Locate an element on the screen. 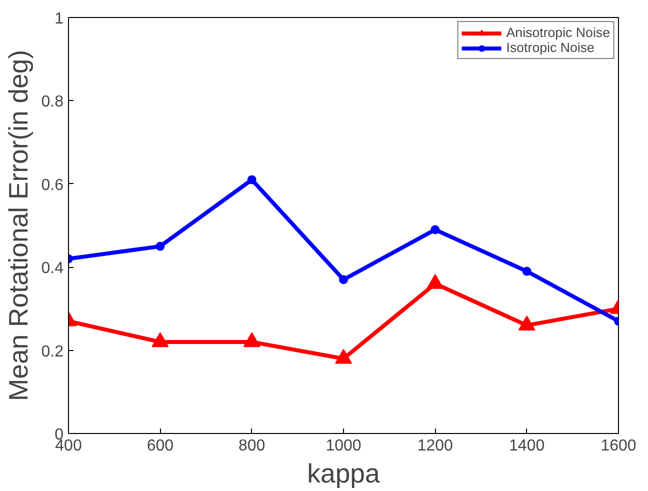  y-tick-label: 0.4 is located at coordinates (52, 269).